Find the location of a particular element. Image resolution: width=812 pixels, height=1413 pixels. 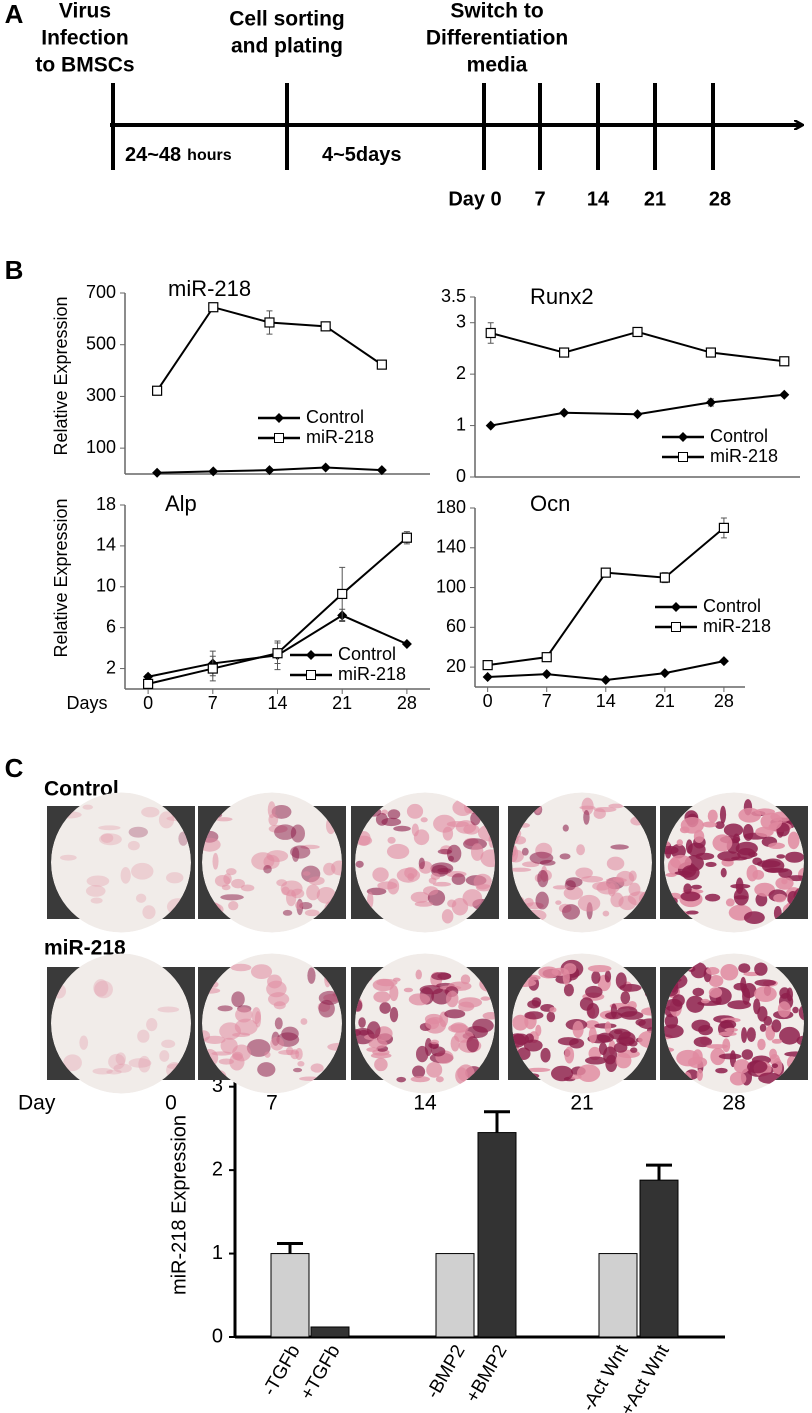

legend-marker is located at coordinates (311, 675).